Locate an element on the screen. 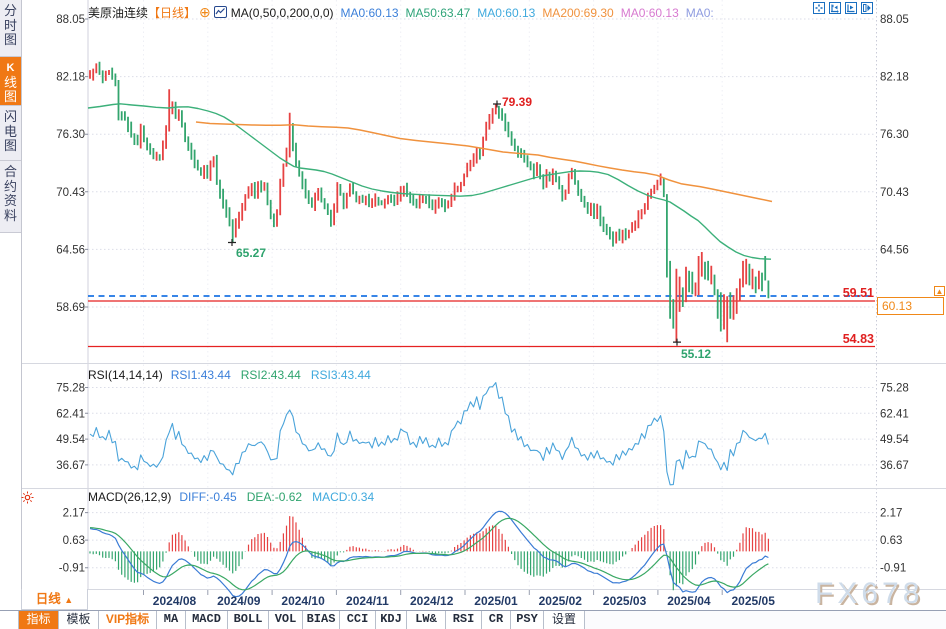 Image resolution: width=946 pixels, height=629 pixels. svg-text: 2025/05 is located at coordinates (754, 601).